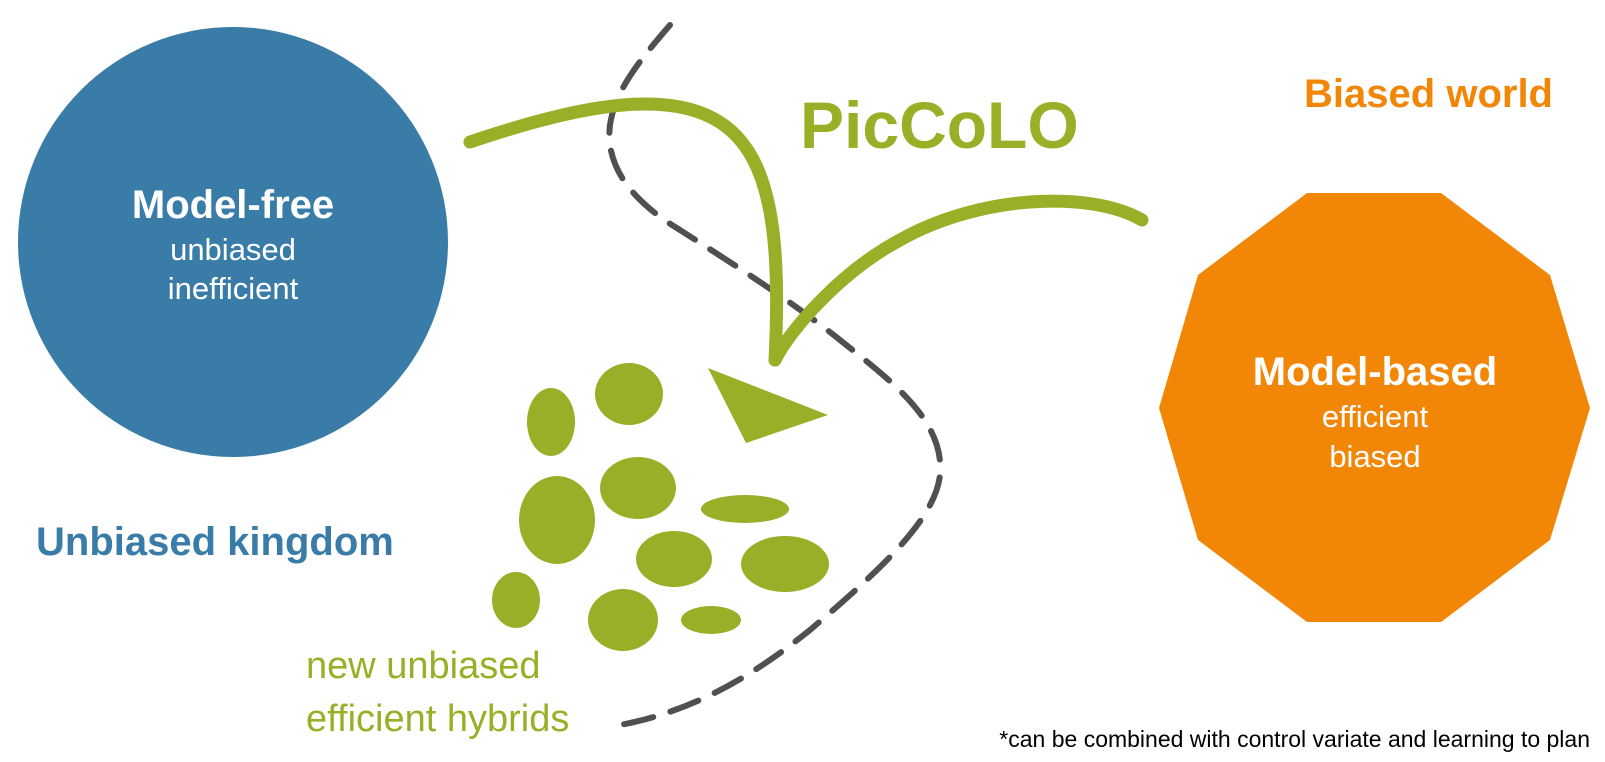 Image resolution: width=1605 pixels, height=762 pixels. Describe the element at coordinates (1428, 94) in the screenshot. I see `biased-world-label: Biased world` at that location.